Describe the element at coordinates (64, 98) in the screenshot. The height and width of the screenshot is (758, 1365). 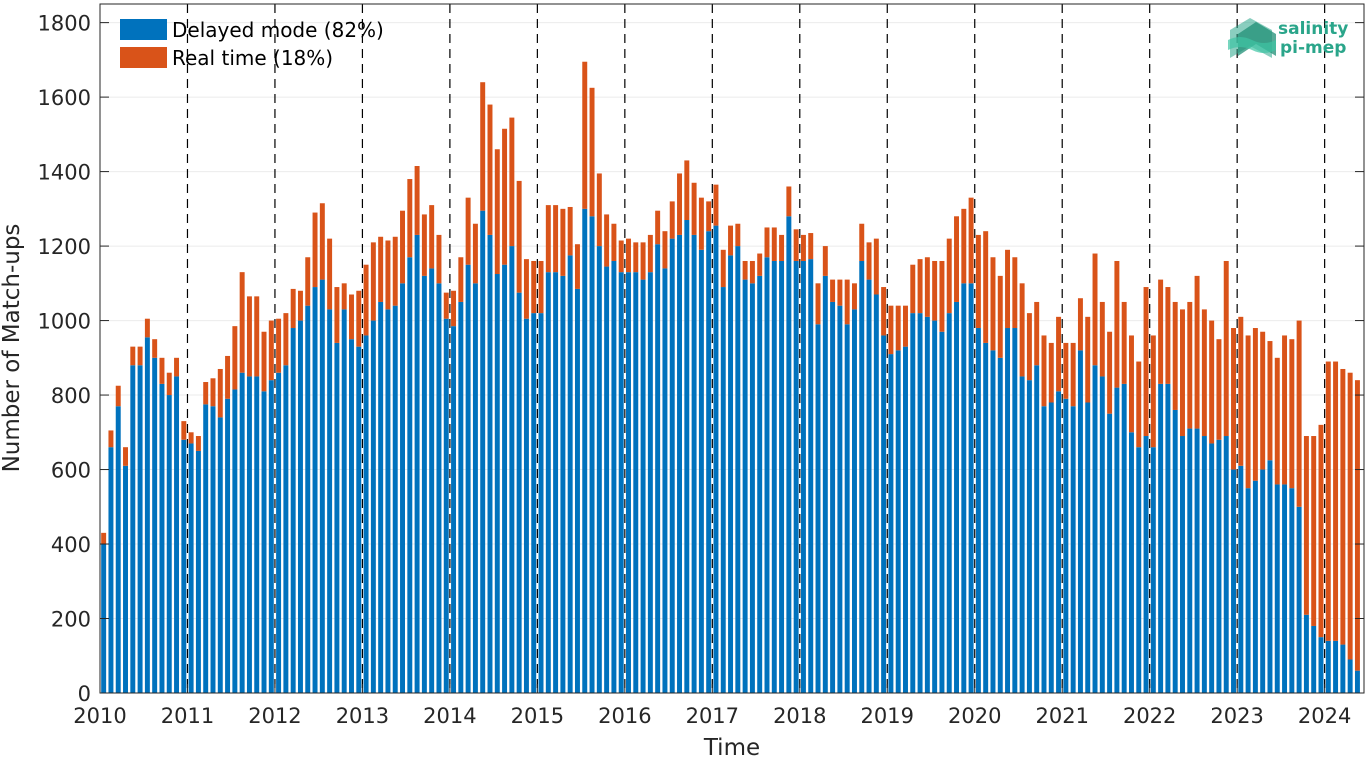
I see `y-tick-label: 1600` at that location.